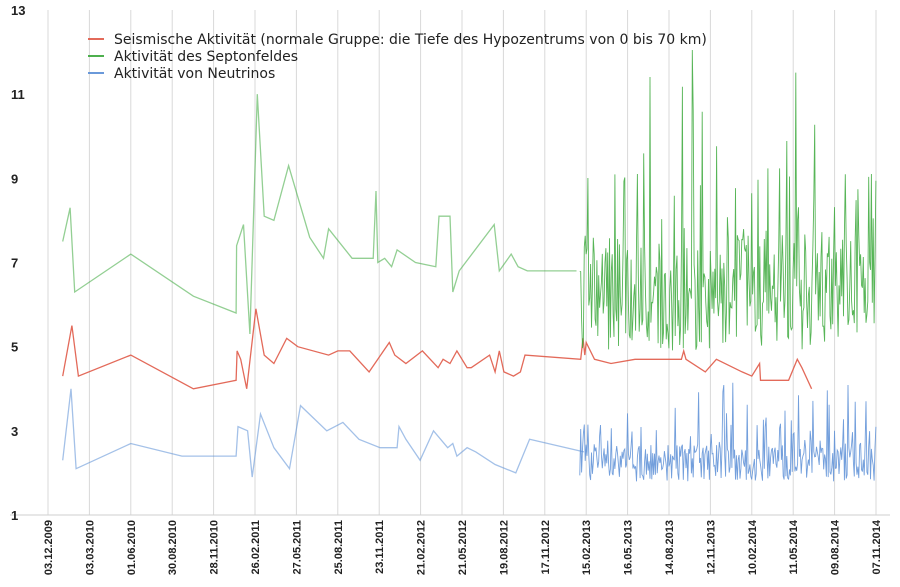  Describe the element at coordinates (49, 547) in the screenshot. I see `x-tick-label: 03.12.2009` at that location.